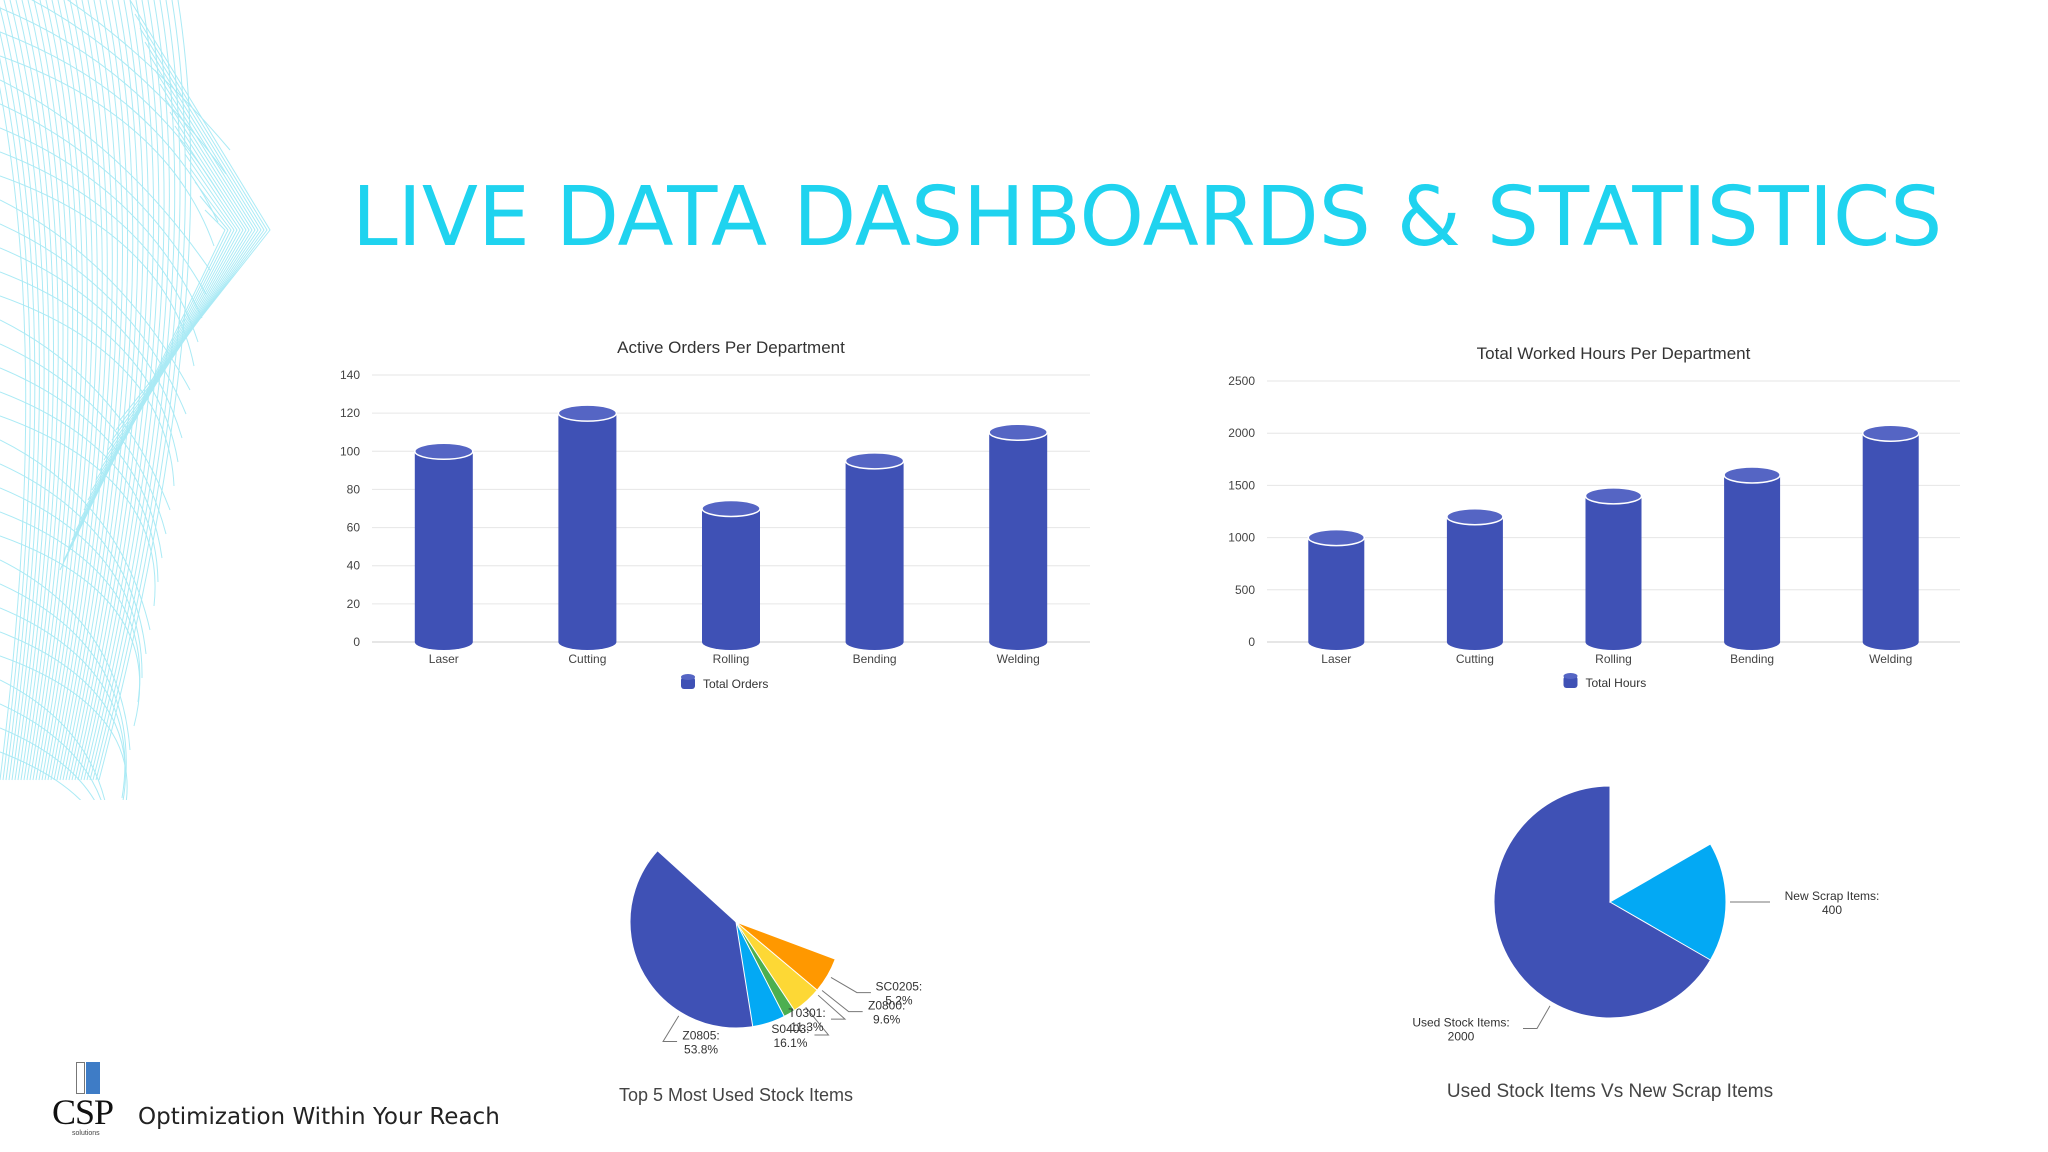 The width and height of the screenshot is (2048, 1152). I want to click on pie1-slice-value: 400, so click(1832, 910).